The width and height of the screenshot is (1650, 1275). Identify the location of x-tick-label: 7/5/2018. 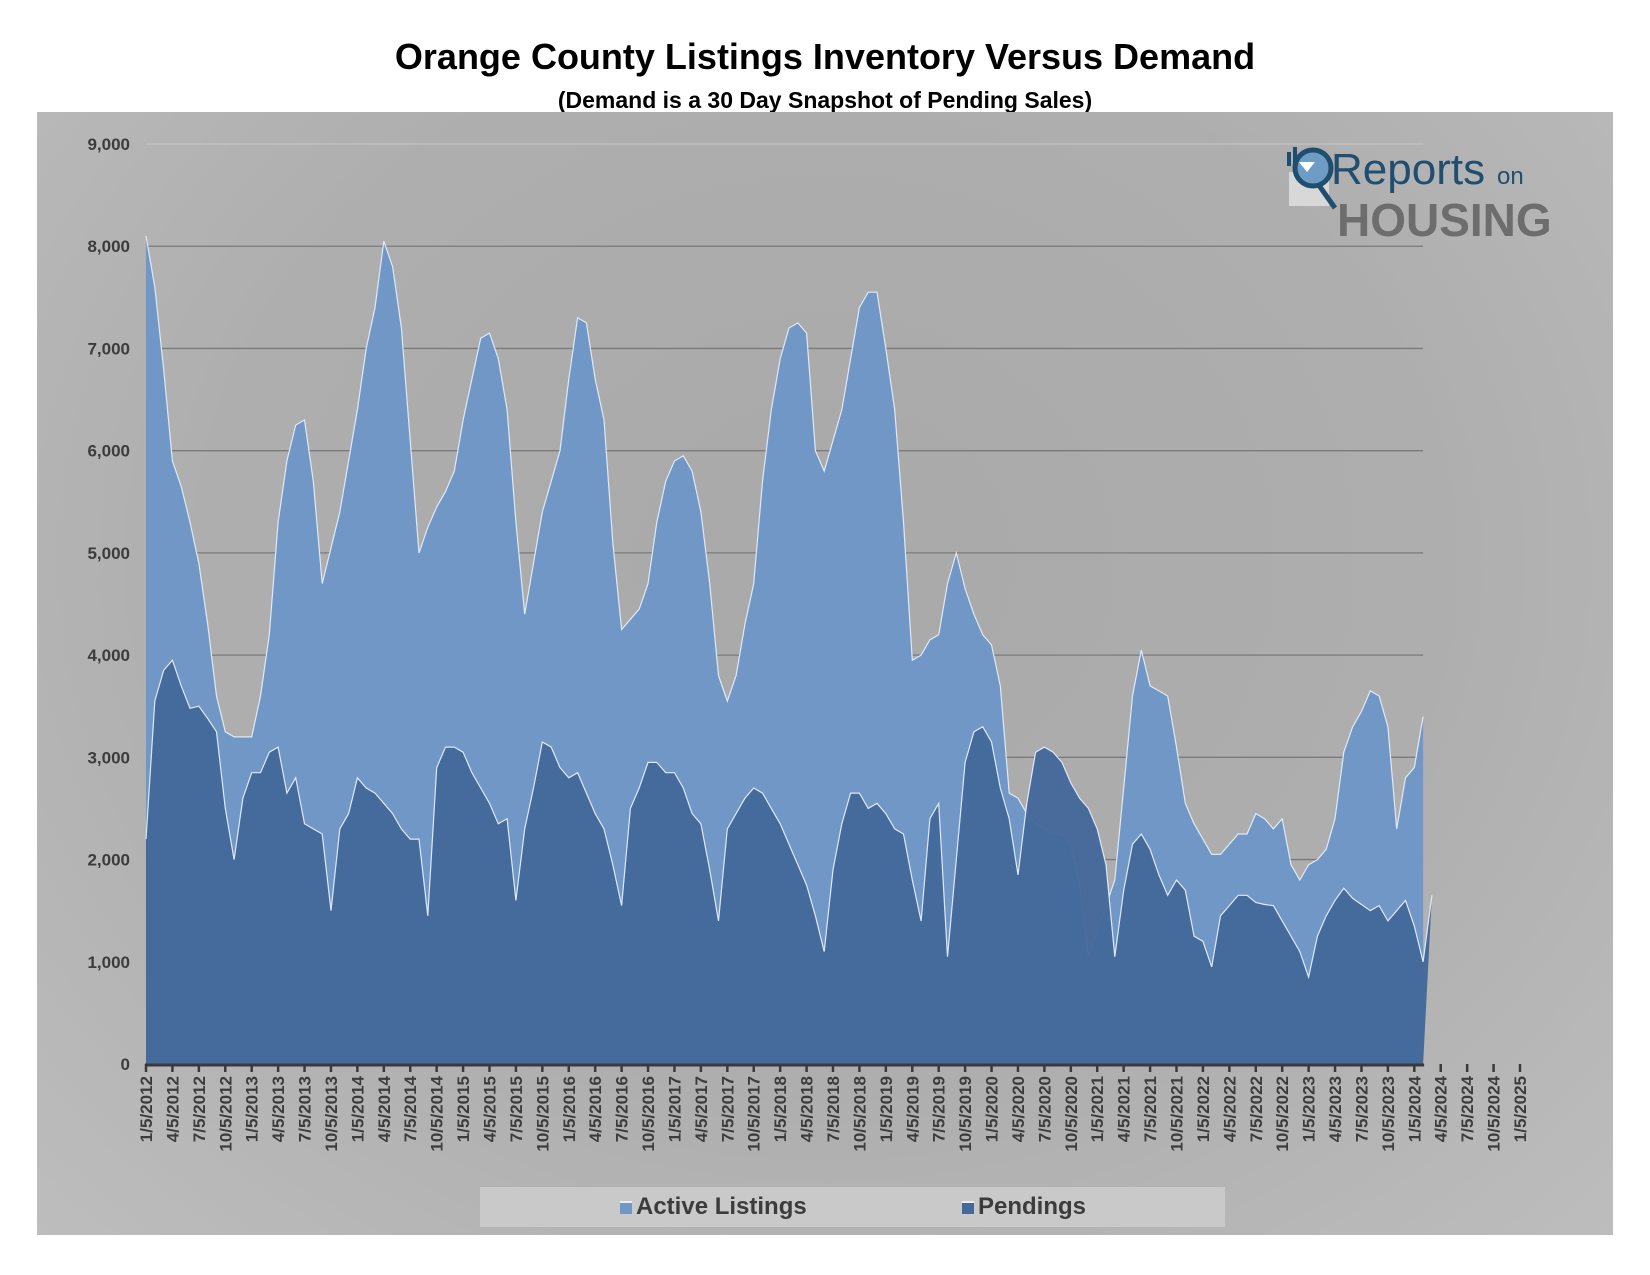
(833, 1109).